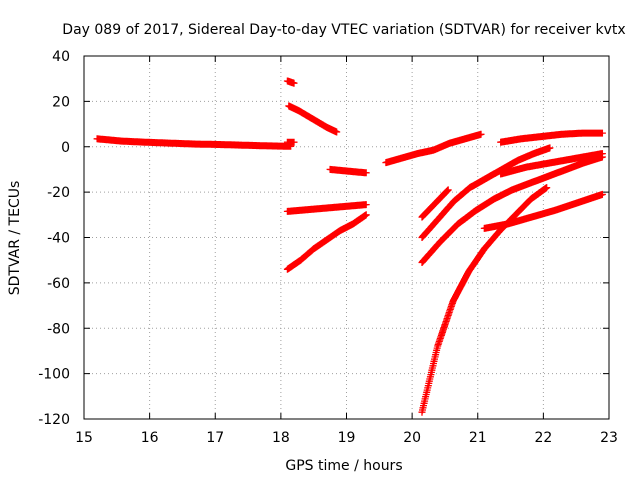 This screenshot has width=640, height=480. Describe the element at coordinates (281, 438) in the screenshot. I see `x-tick-label: 18` at that location.